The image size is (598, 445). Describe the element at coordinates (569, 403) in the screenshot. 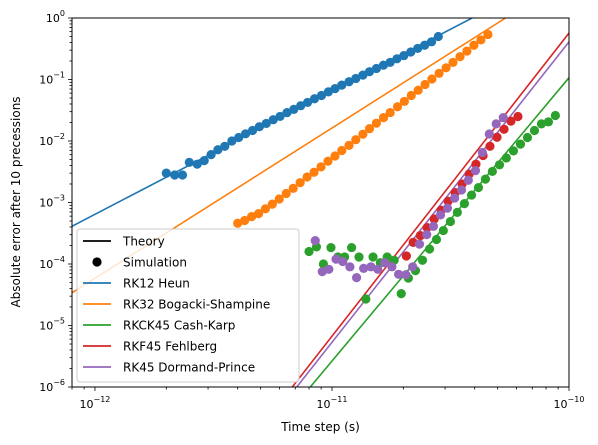

I see `x-tick-label: 10−10` at that location.